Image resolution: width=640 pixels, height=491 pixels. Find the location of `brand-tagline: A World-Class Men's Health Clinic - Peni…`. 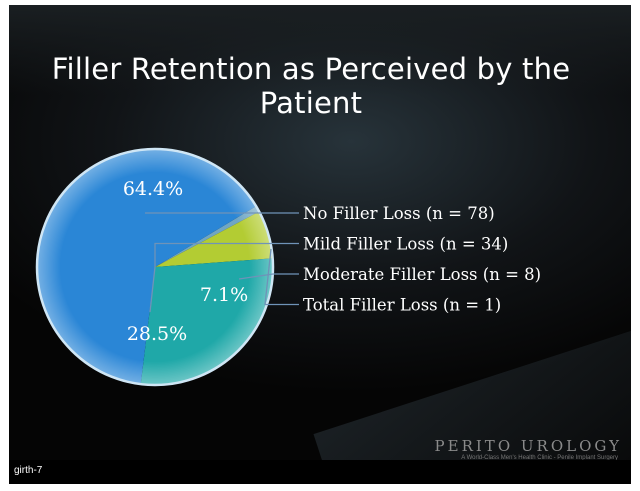

brand-tagline: A World-Class Men's Health Clinic - Peni… is located at coordinates (539, 458).